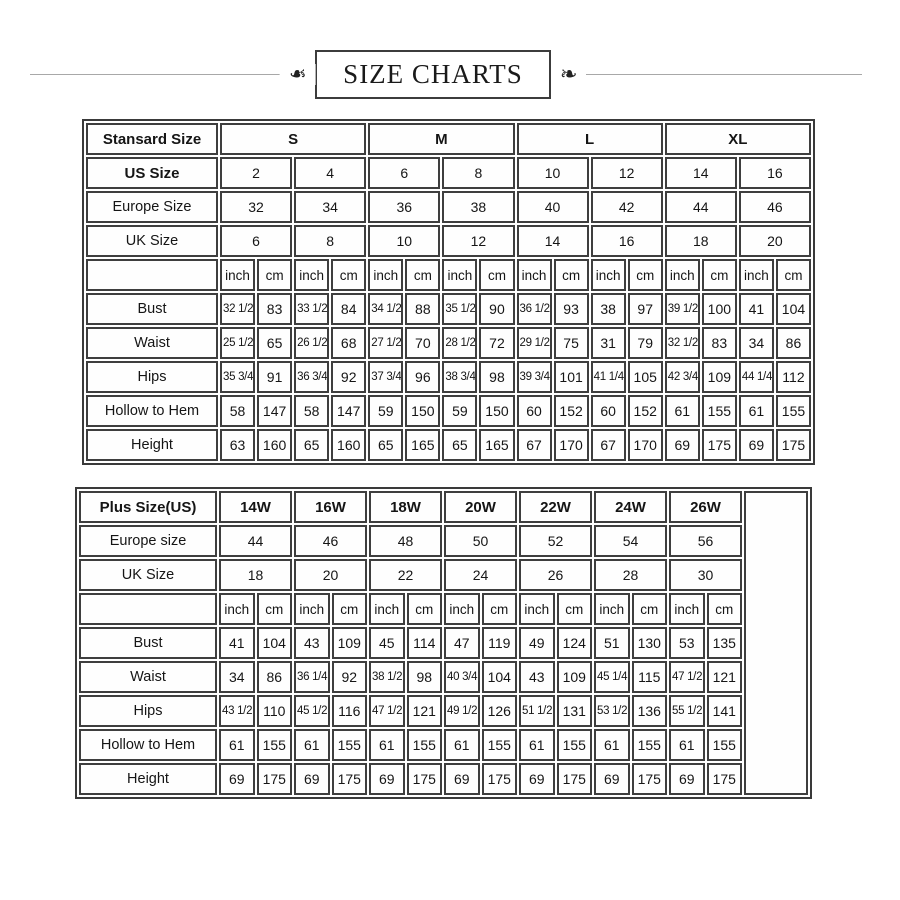 The height and width of the screenshot is (900, 900). I want to click on measure-value-cell: 165, so click(423, 445).